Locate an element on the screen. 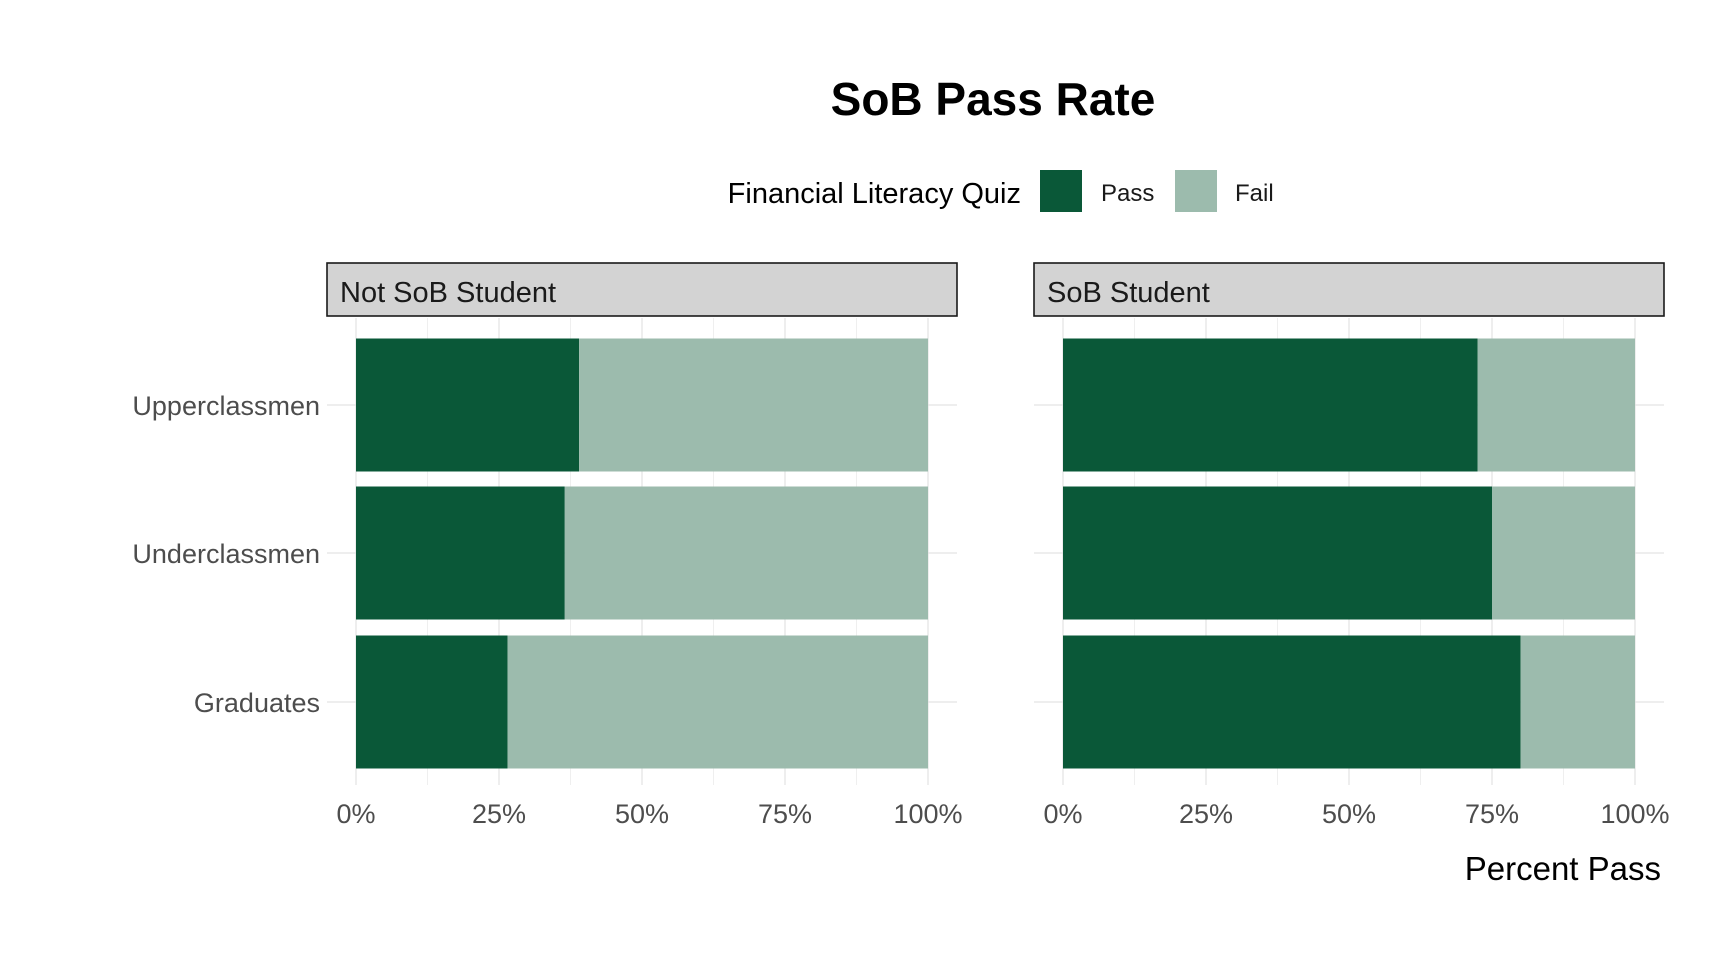  facet-strip-label: SoB Student is located at coordinates (1128, 293).